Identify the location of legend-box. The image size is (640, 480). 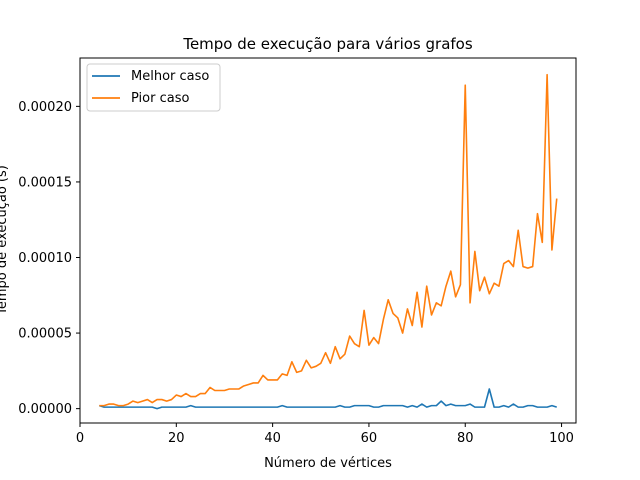
(153, 87).